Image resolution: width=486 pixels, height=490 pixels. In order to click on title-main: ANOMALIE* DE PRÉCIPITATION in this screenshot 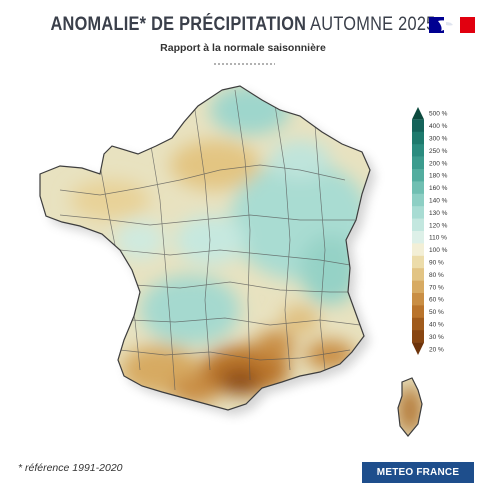, I will do `click(178, 24)`.